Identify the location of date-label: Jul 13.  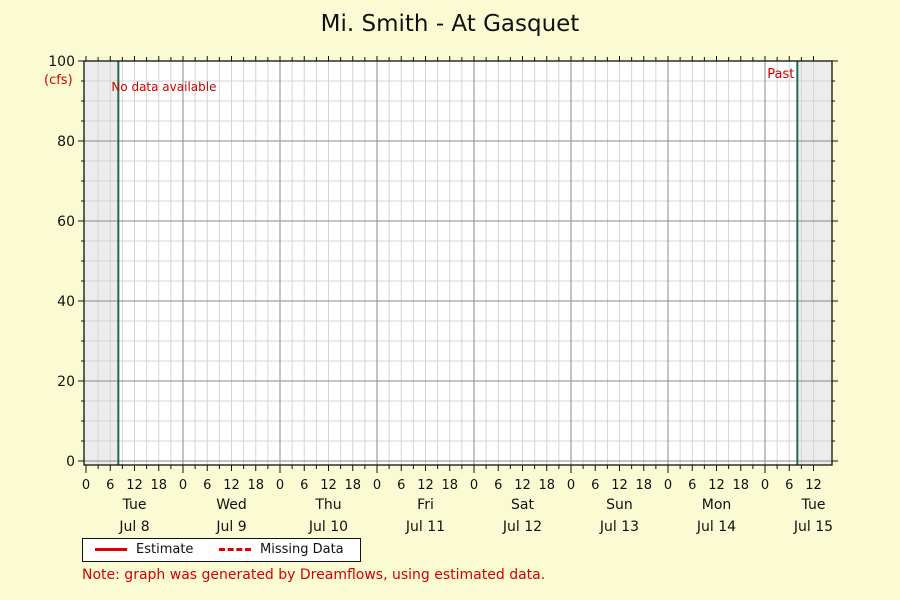
(619, 527).